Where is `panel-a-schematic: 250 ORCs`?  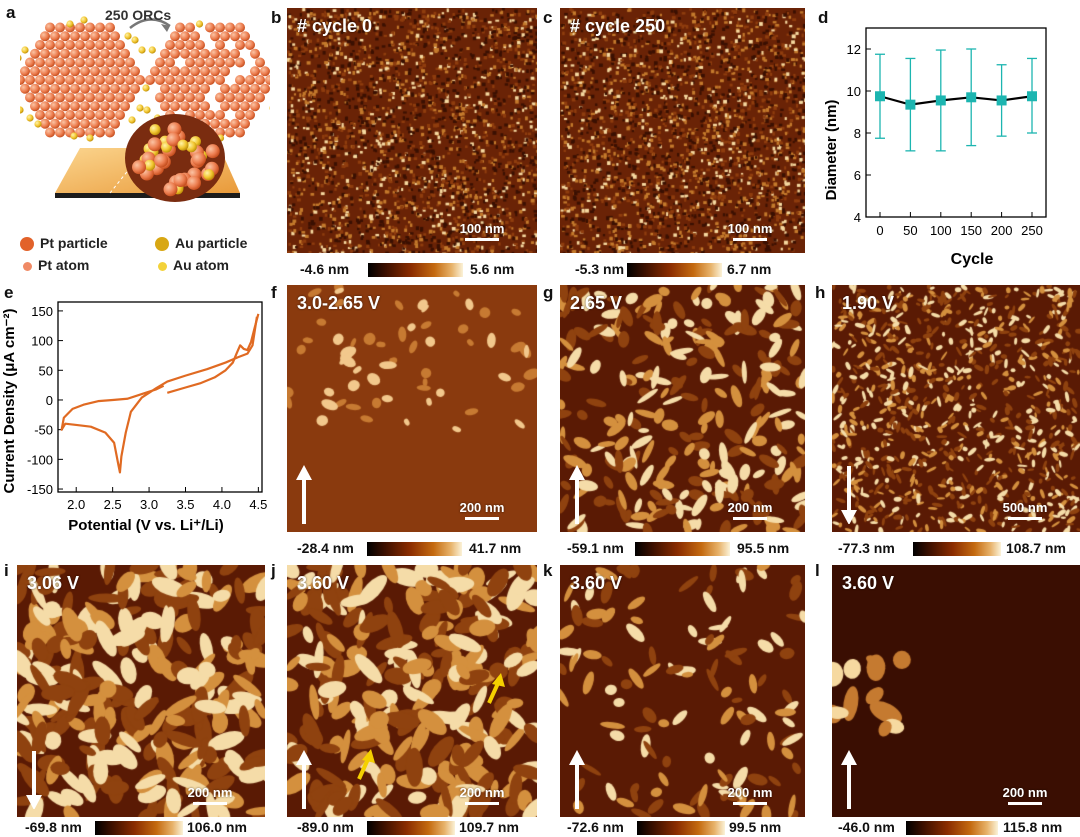 panel-a-schematic: 250 ORCs is located at coordinates (145, 105).